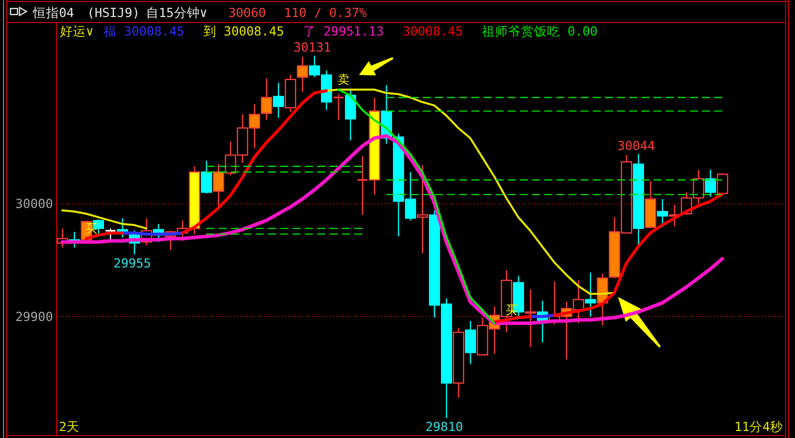 The width and height of the screenshot is (795, 438). I want to click on title: 恒指04, so click(53, 12).